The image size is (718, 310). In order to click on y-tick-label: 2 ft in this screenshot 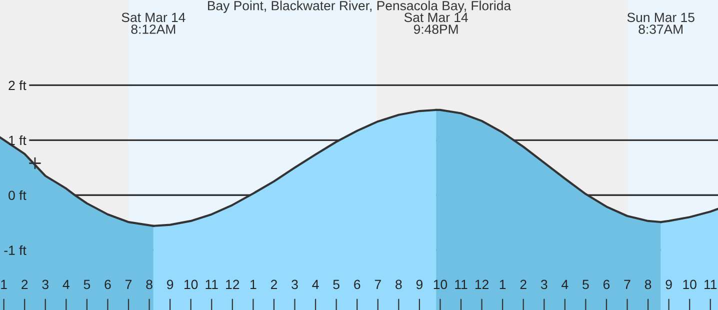, I will do `click(17, 85)`.